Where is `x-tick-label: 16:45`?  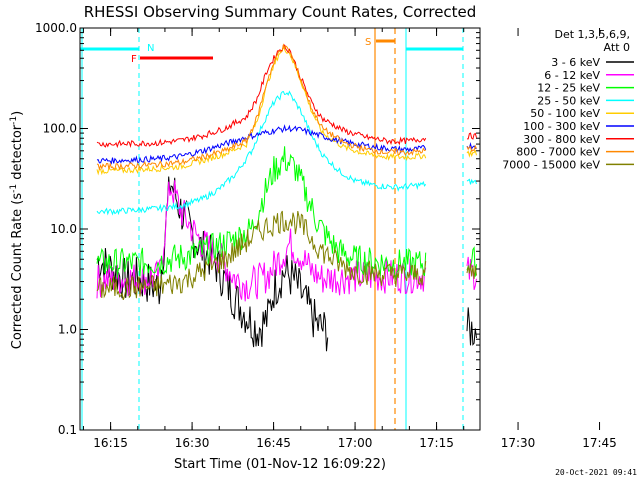 x-tick-label: 16:45 is located at coordinates (273, 443).